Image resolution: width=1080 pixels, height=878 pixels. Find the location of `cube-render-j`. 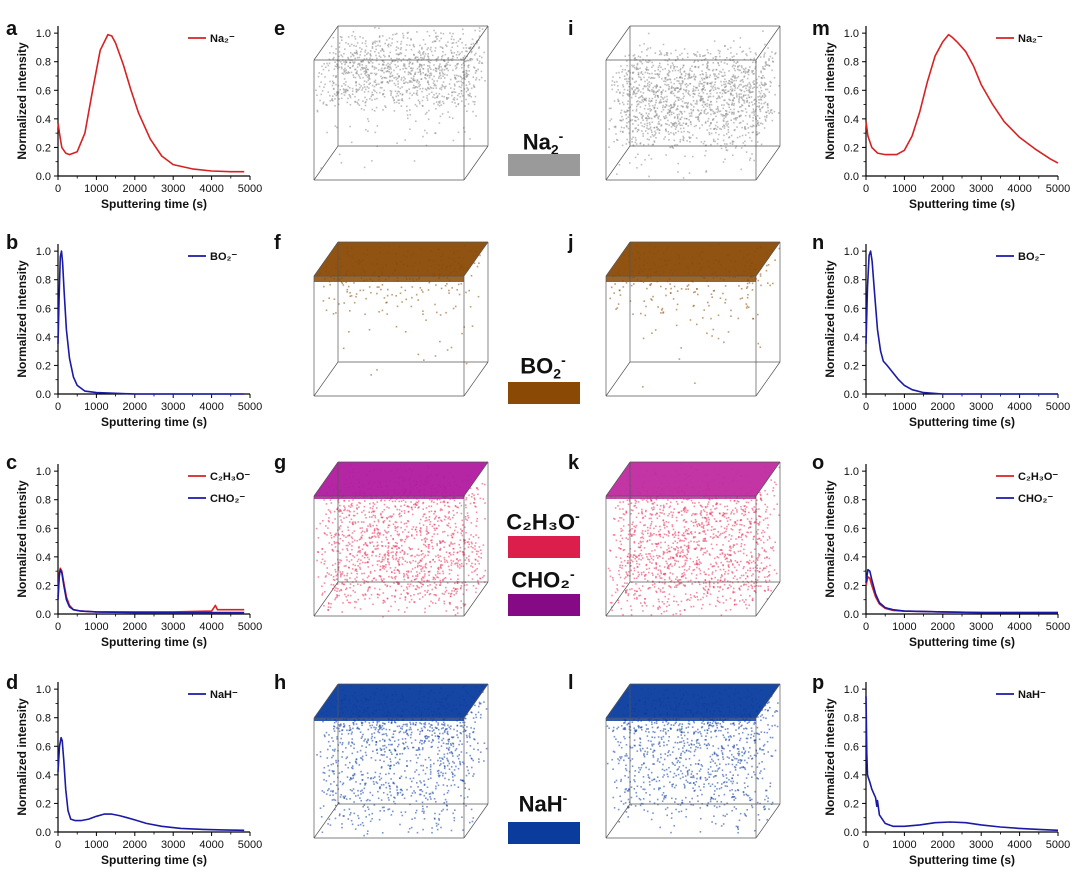

cube-render-j is located at coordinates (687, 327).